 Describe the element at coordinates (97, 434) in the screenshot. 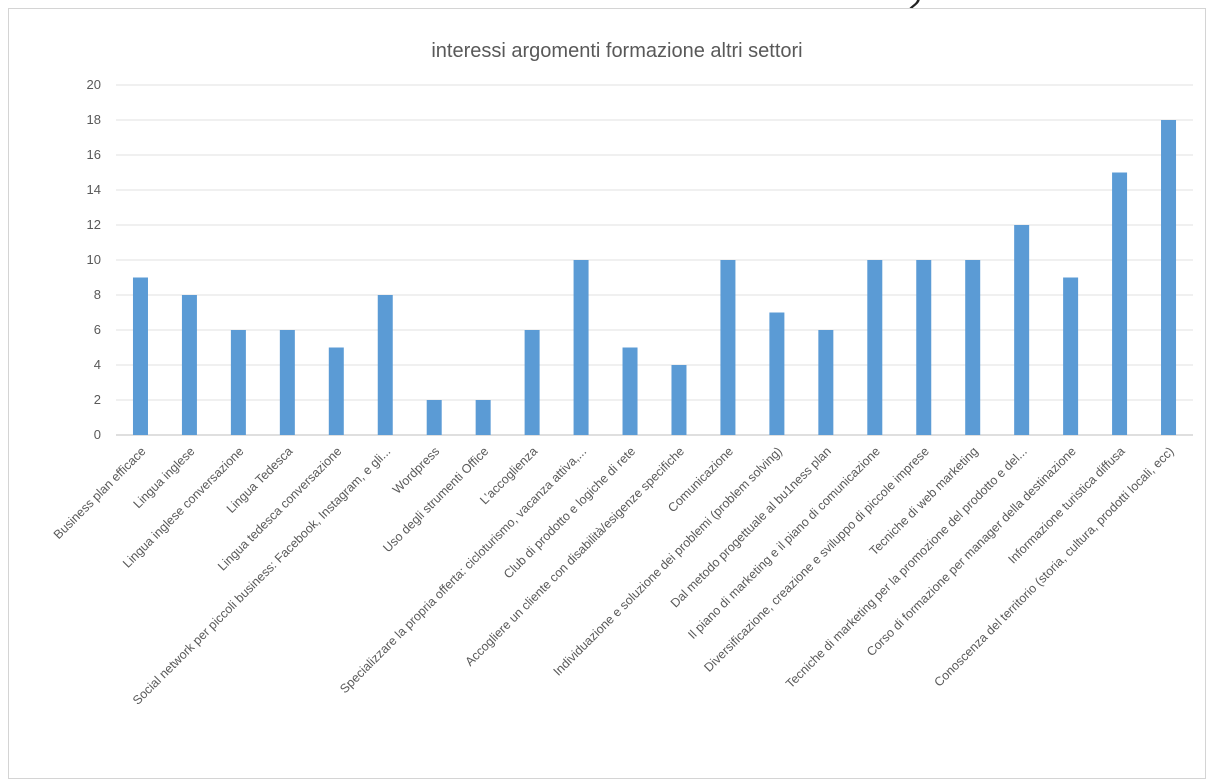

I see `y-tick-label: 0` at that location.